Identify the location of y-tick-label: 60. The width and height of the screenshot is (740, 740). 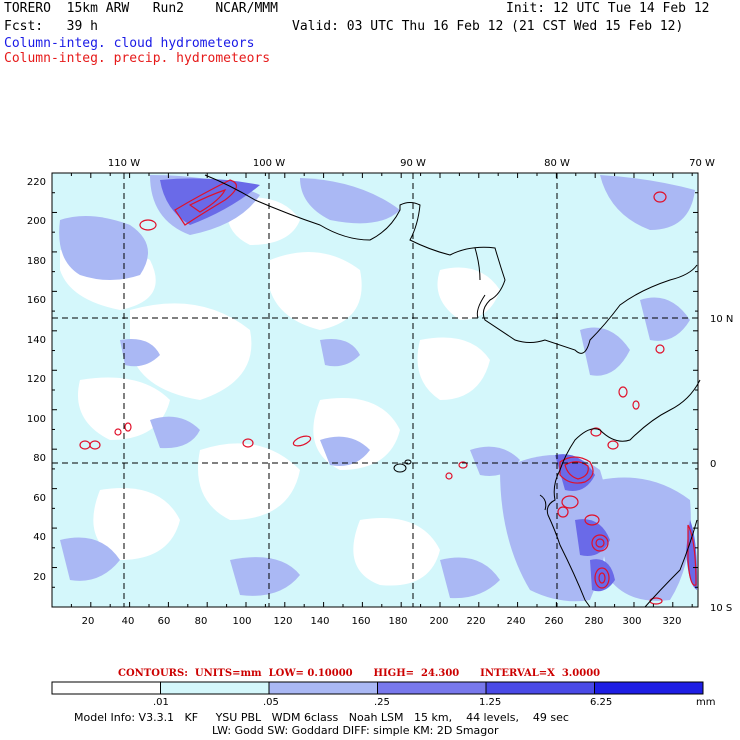
(39, 498).